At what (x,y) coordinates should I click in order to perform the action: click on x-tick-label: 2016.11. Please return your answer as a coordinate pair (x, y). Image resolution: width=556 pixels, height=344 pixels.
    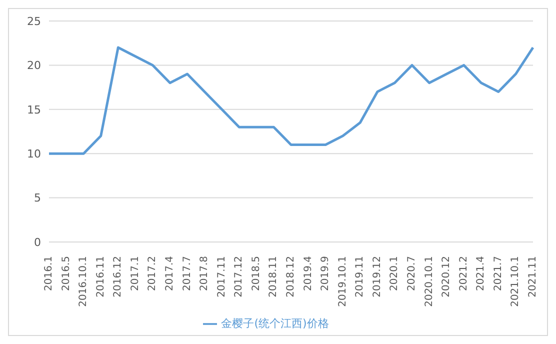
    Looking at the image, I should click on (100, 277).